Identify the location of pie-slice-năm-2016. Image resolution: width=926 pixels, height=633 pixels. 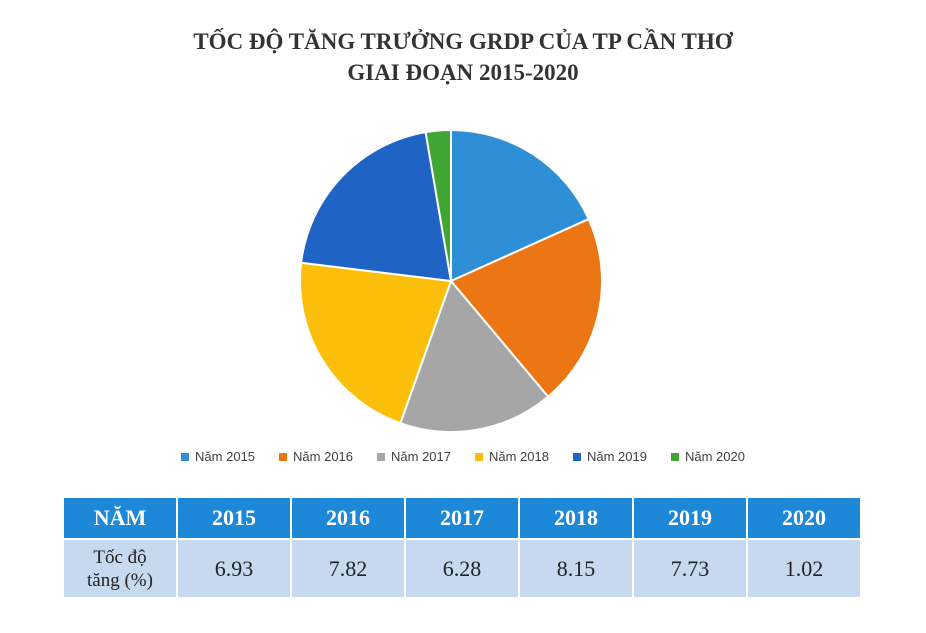
(526, 308).